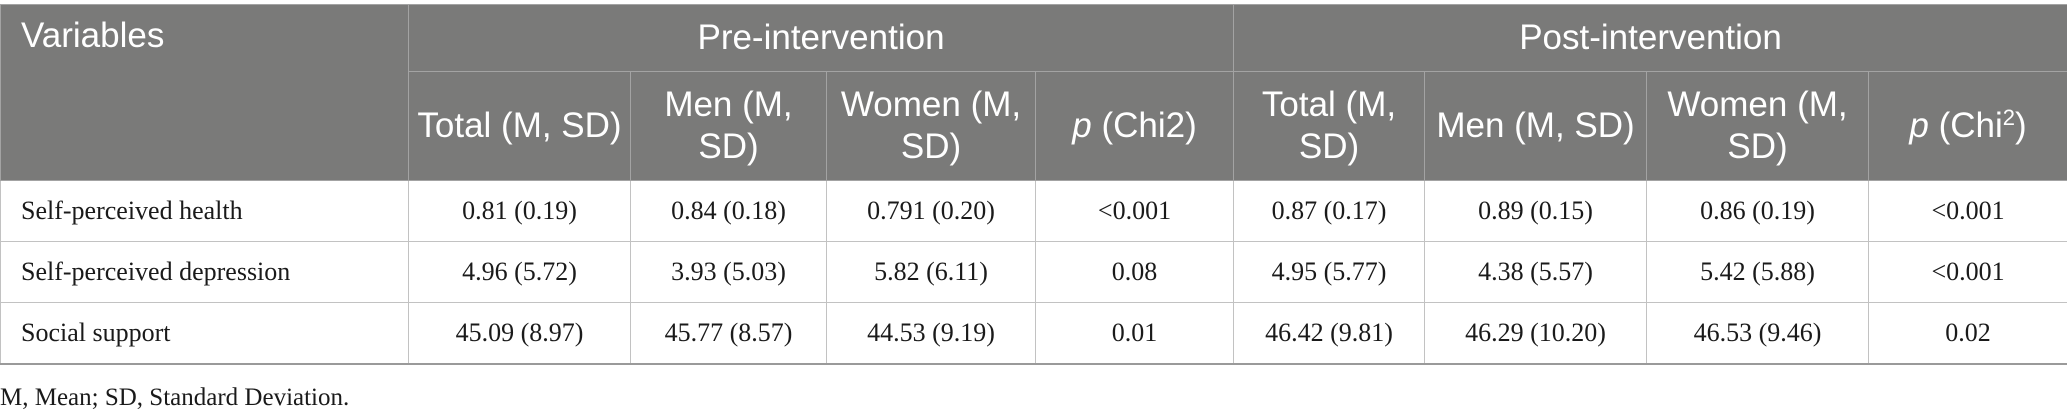  Describe the element at coordinates (931, 211) in the screenshot. I see `table-cell: 0.791 (0.20)` at that location.